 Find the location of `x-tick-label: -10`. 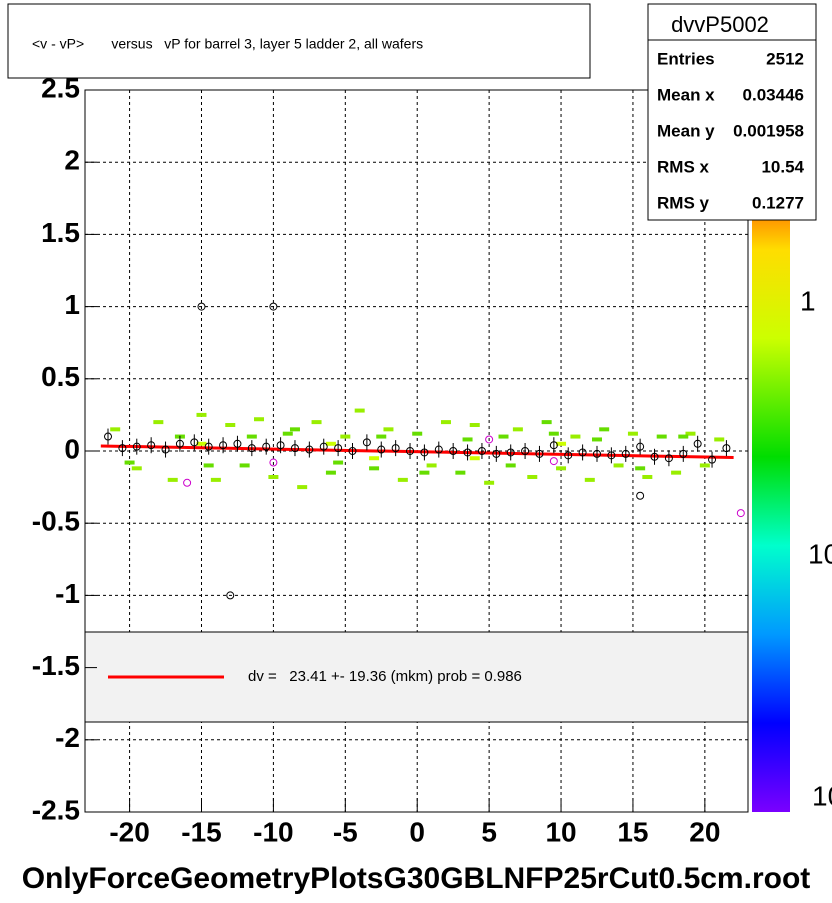

x-tick-label: -10 is located at coordinates (273, 831).